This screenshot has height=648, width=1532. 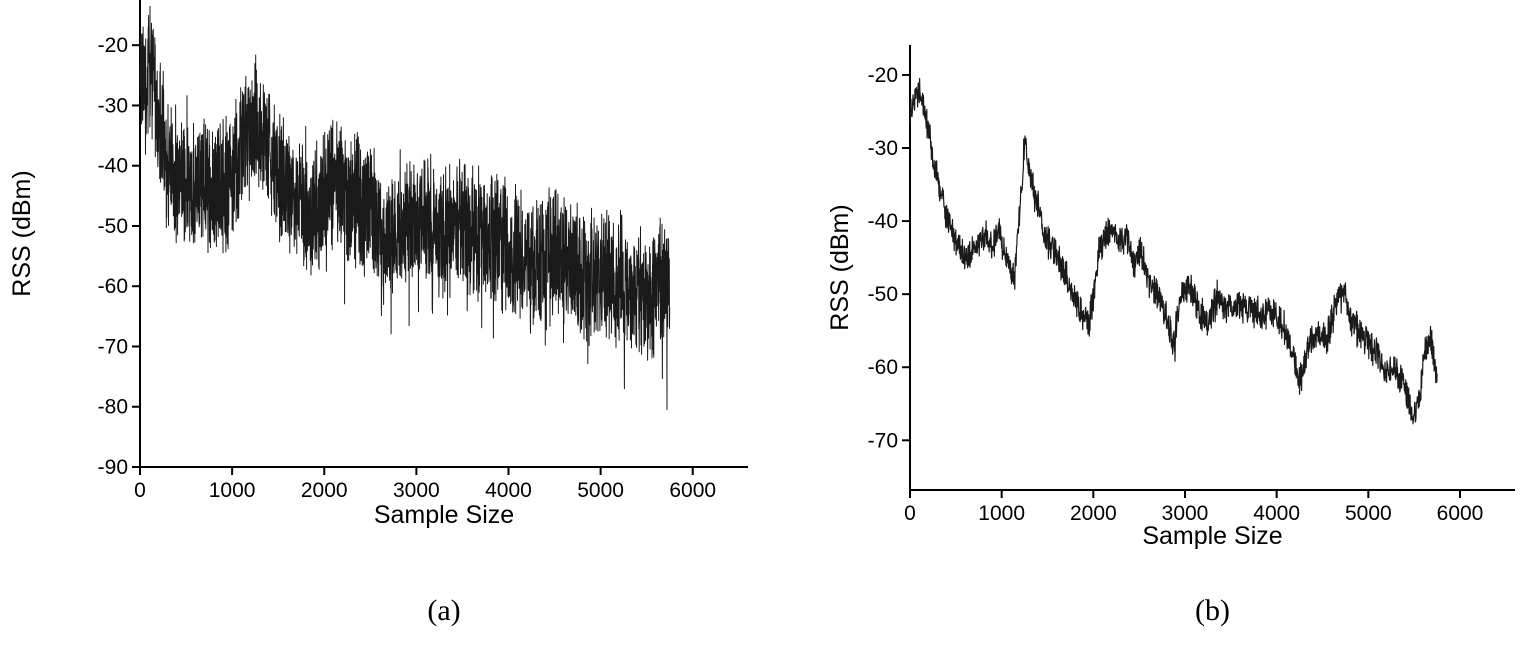 I want to click on y-tick-label: -90, so click(x=113, y=467).